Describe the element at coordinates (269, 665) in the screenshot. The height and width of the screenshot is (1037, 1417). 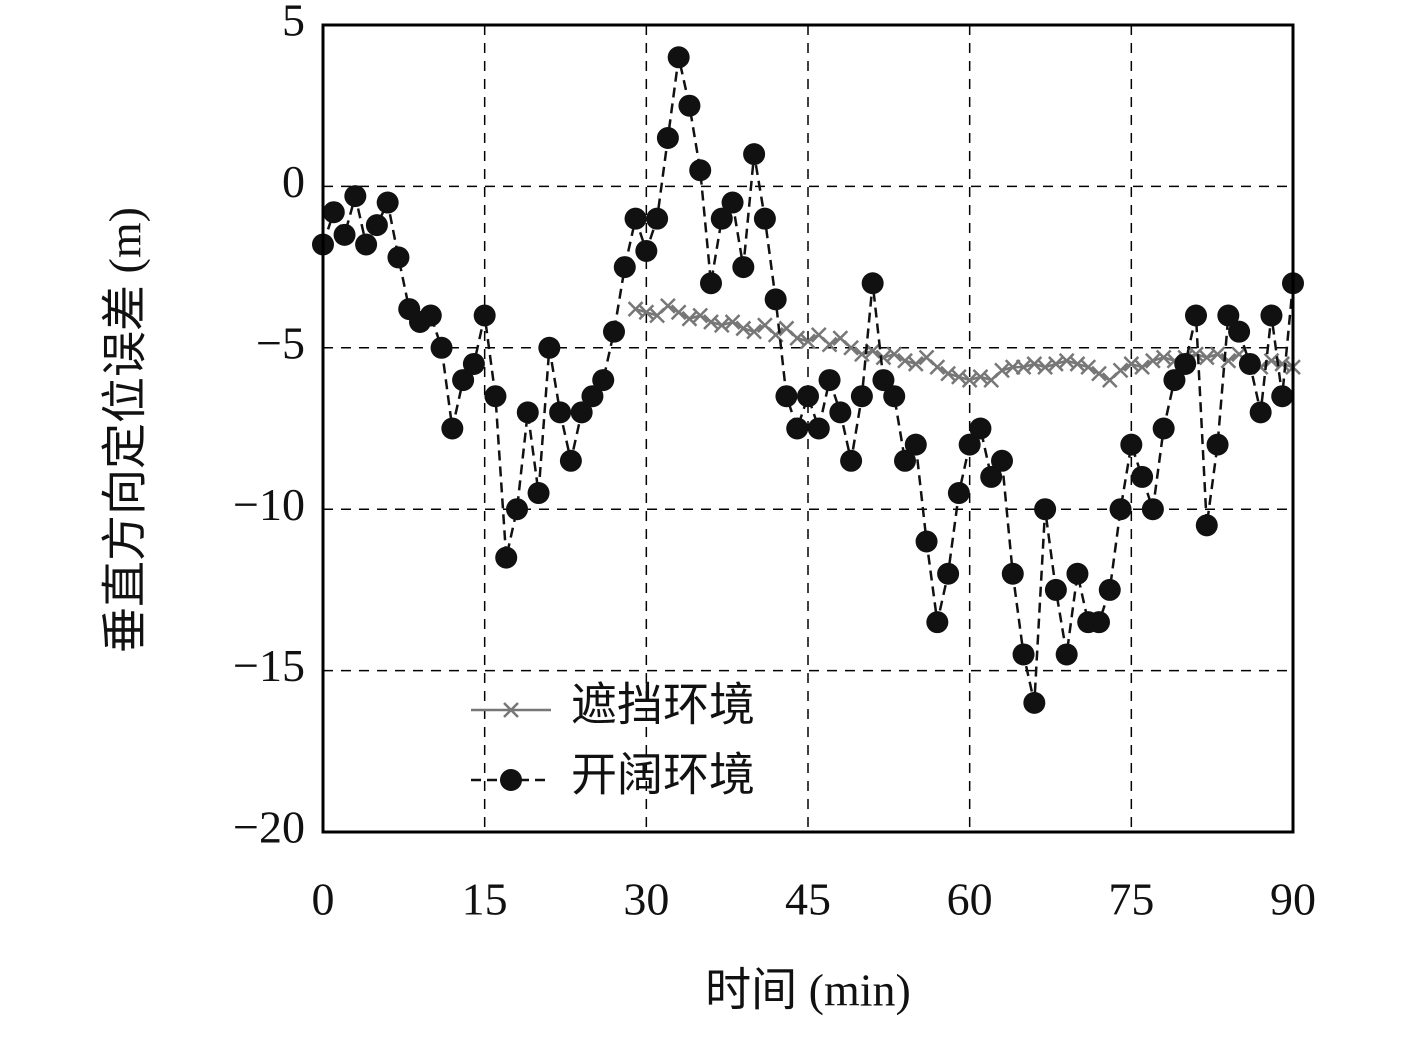
I see `y-tick-label: −15` at that location.